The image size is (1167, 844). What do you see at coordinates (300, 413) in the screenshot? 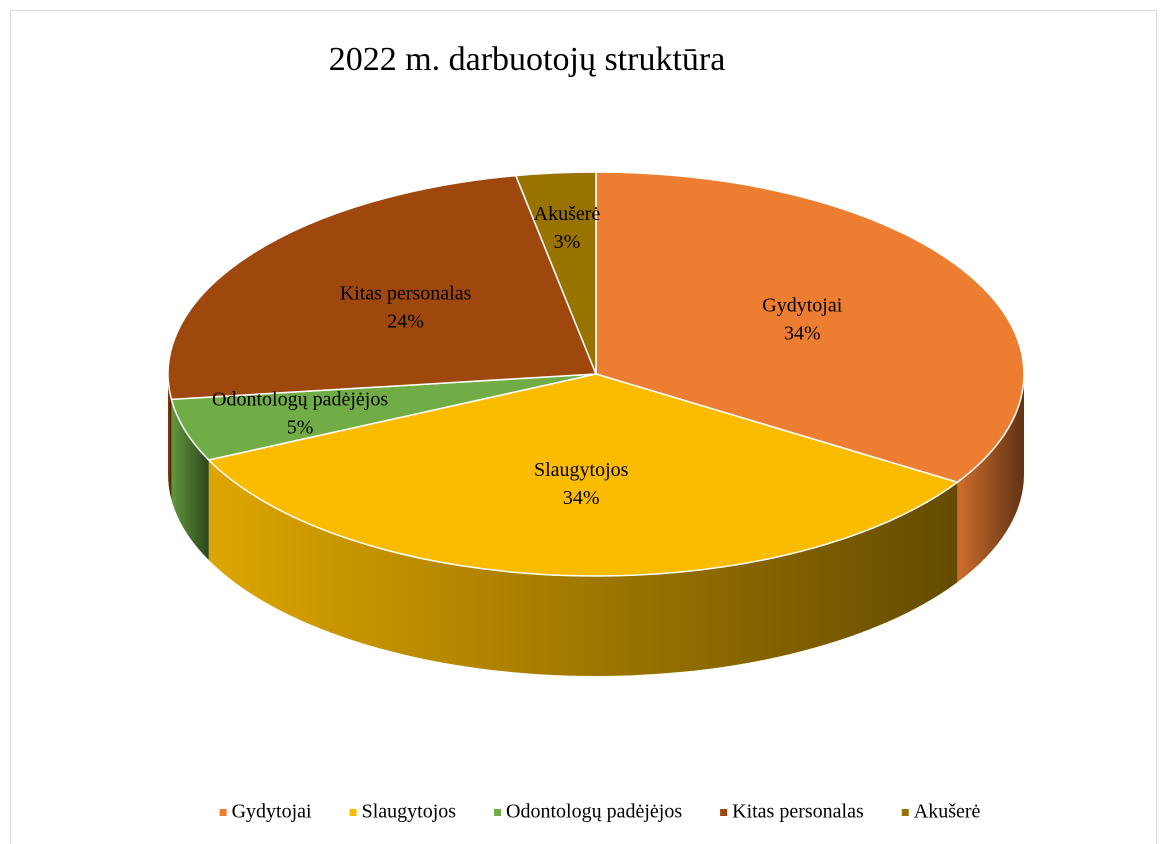
I see `data-label: Odontologų padėjėjos 5%` at bounding box center [300, 413].